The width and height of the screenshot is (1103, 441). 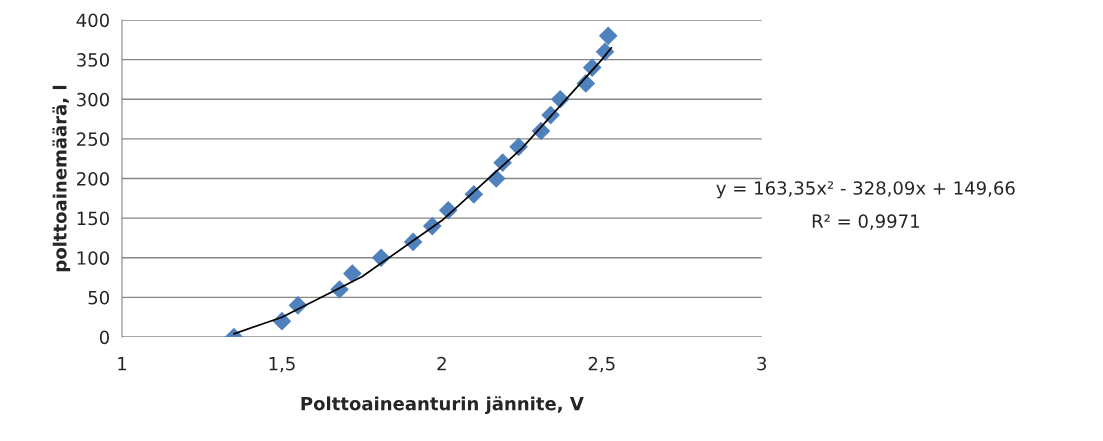 What do you see at coordinates (601, 364) in the screenshot?
I see `x-tick-label: 2,5` at bounding box center [601, 364].